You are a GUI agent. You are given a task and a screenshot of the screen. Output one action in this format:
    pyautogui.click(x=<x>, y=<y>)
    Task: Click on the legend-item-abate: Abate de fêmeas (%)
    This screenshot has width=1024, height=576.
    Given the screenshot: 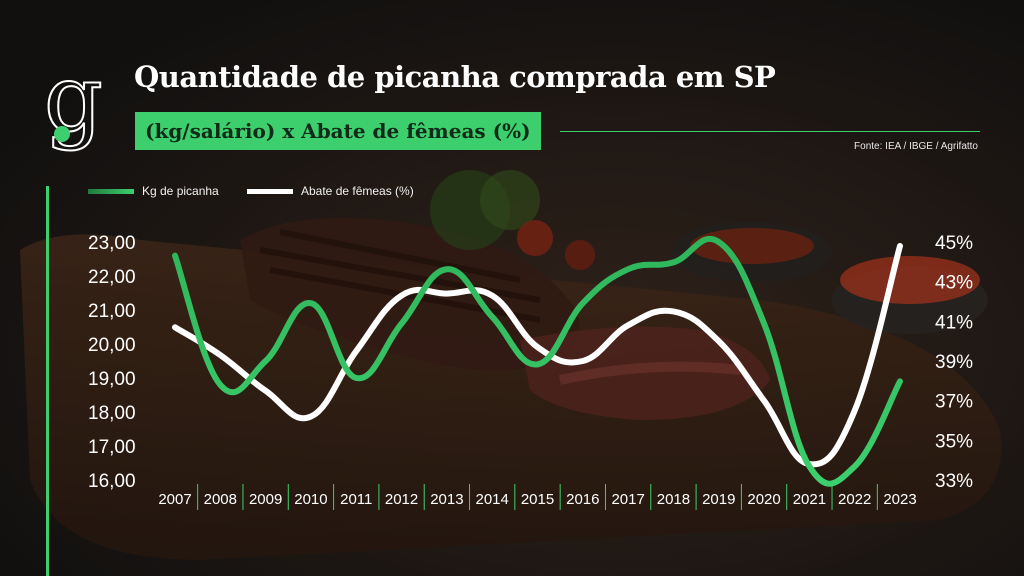 What is the action you would take?
    pyautogui.click(x=330, y=191)
    